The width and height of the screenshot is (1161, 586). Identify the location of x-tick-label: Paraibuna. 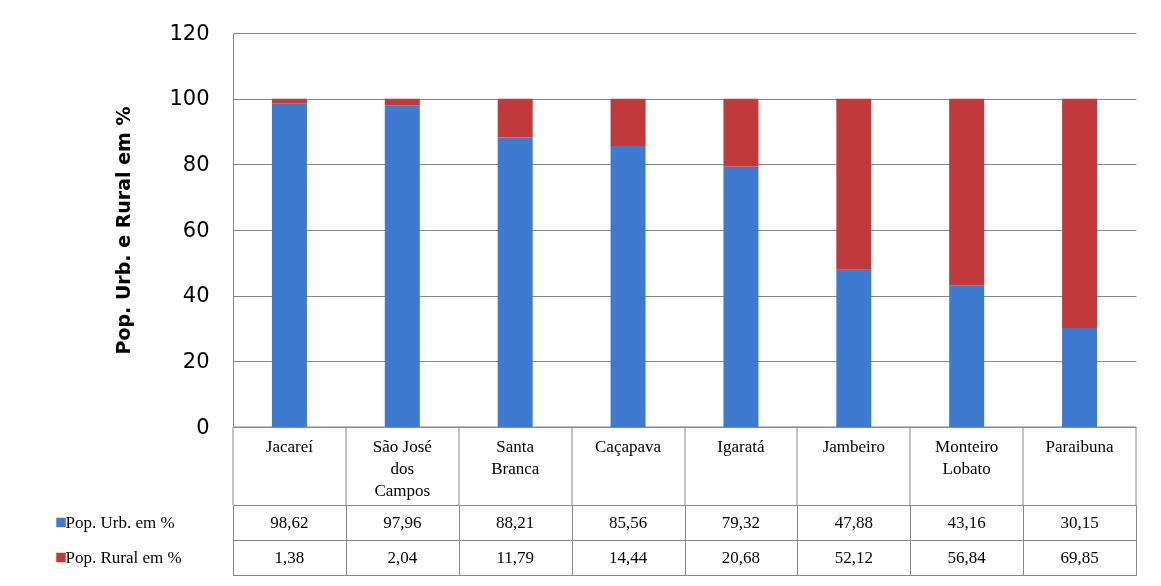
(1079, 446).